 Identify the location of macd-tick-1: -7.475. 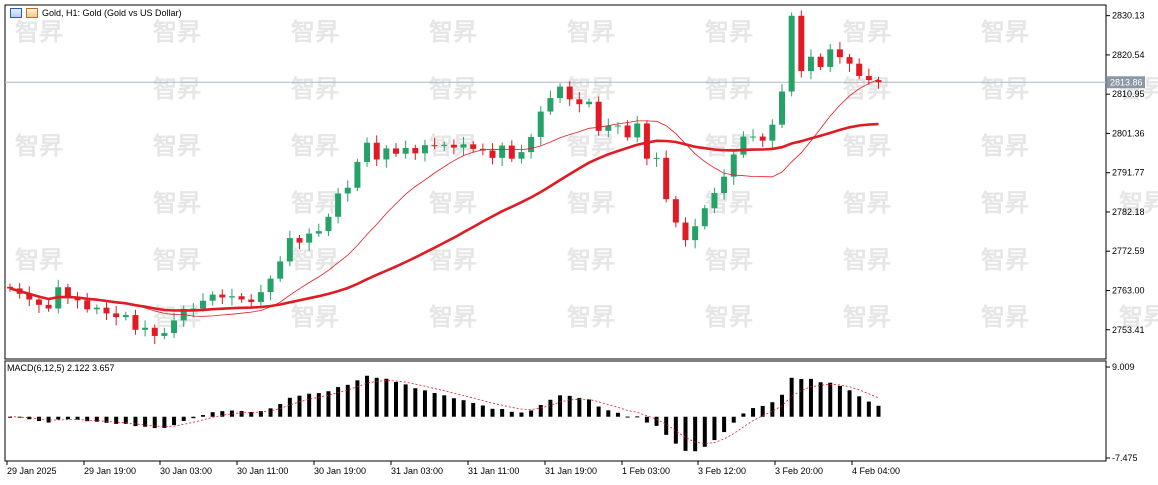
(1125, 458).